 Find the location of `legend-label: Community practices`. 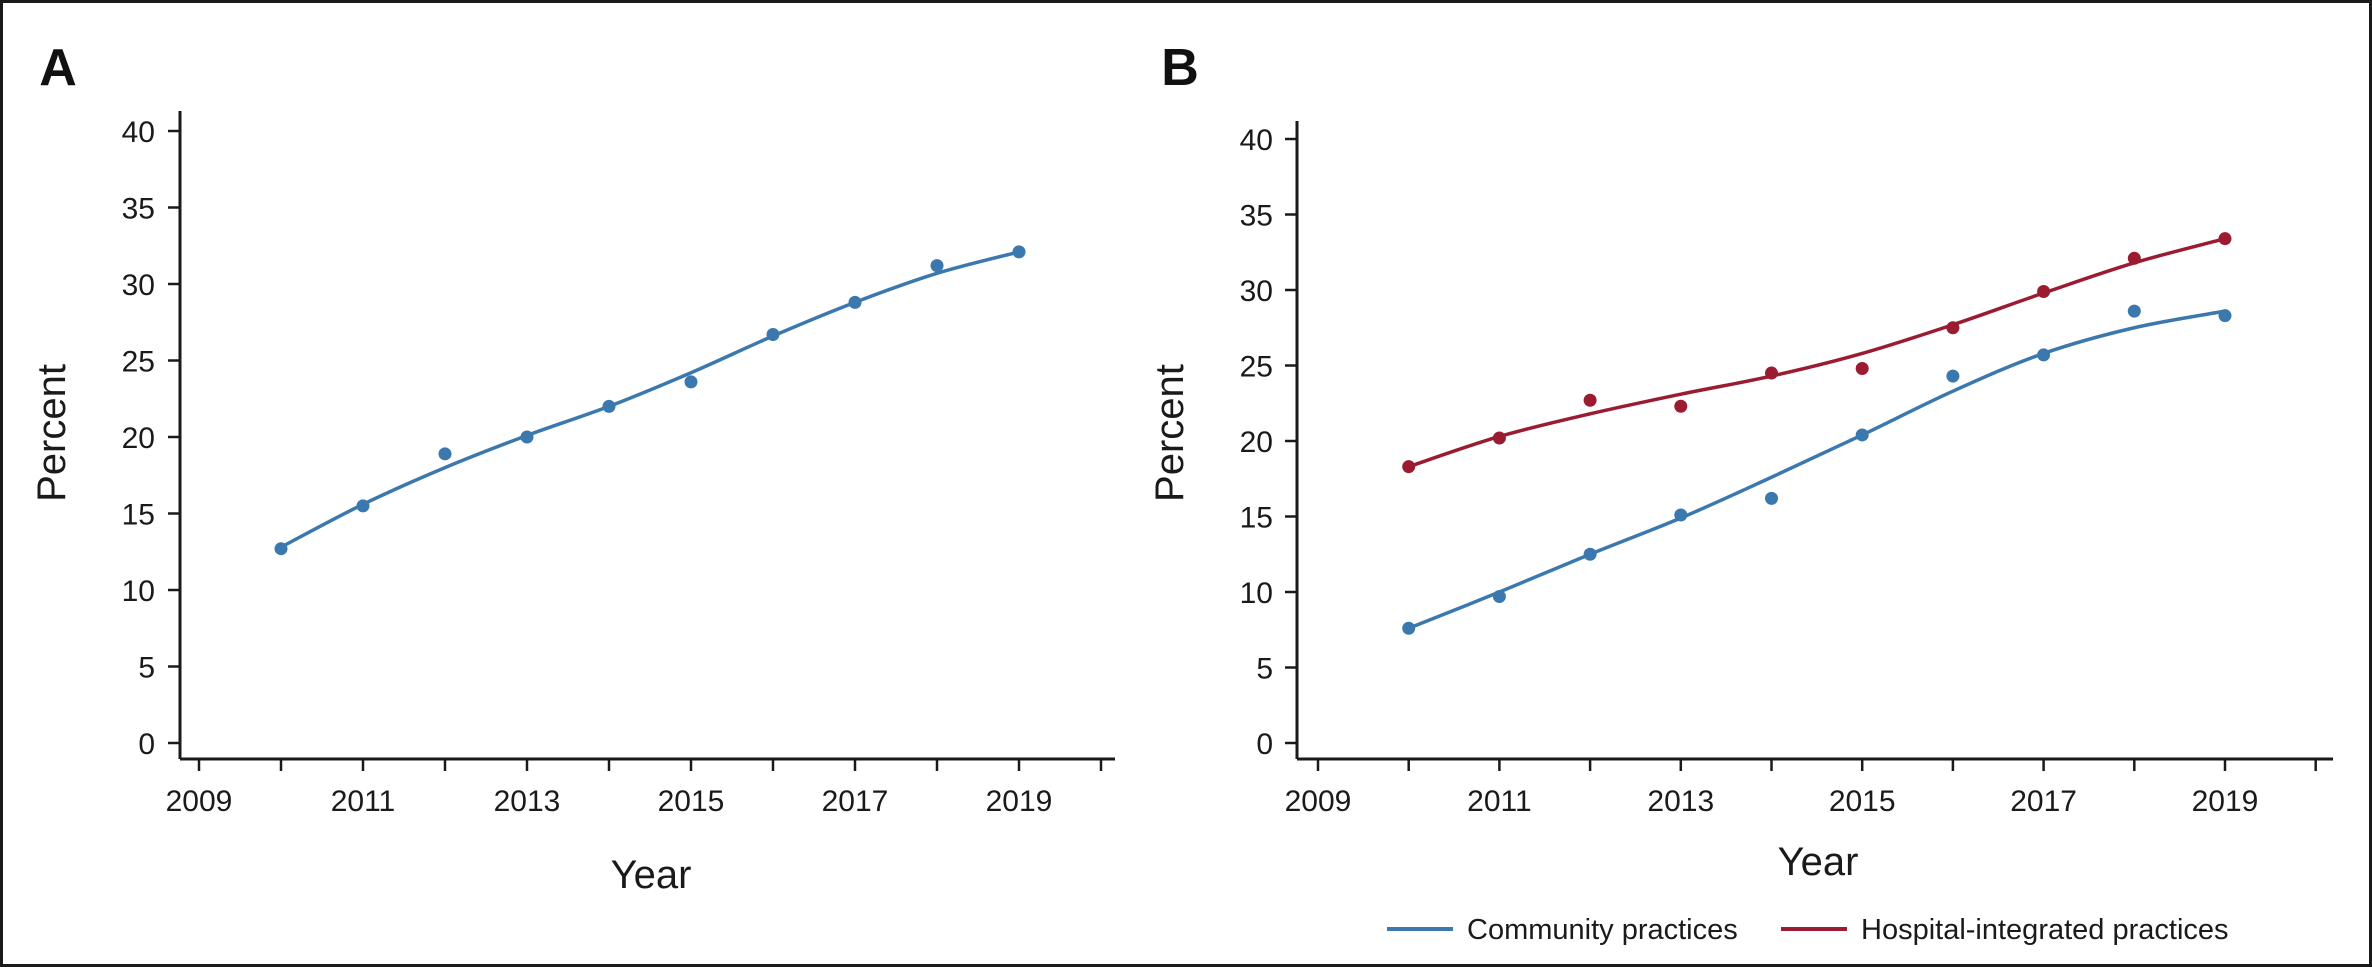

legend-label: Community practices is located at coordinates (1602, 930).